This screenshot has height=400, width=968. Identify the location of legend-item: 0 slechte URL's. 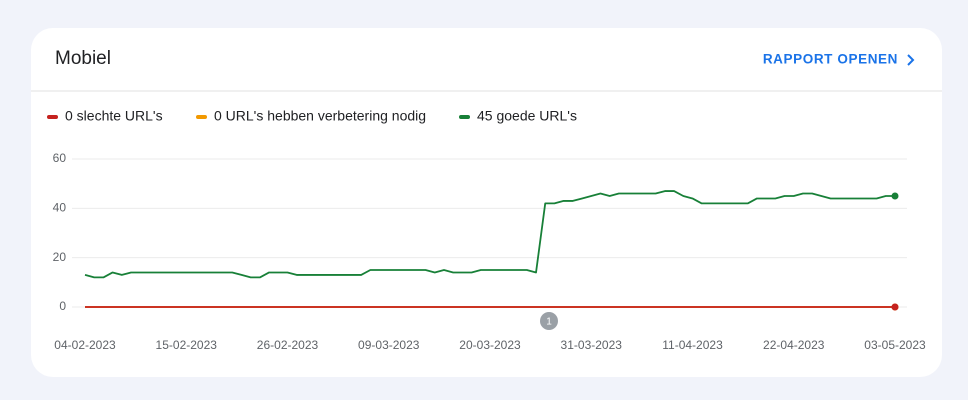
(105, 116).